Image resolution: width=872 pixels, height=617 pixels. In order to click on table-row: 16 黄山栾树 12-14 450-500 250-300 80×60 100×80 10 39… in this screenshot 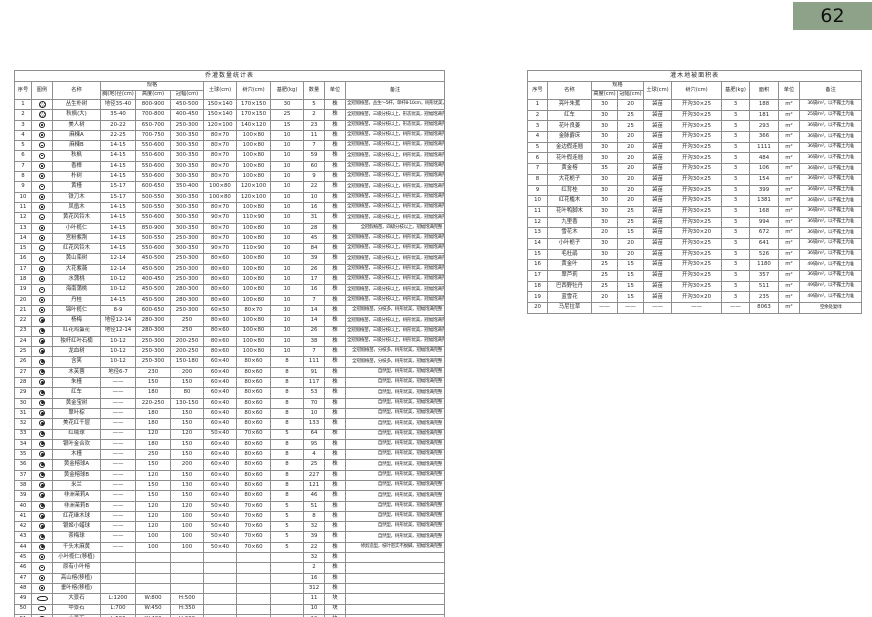, I will do `click(230, 259)`.